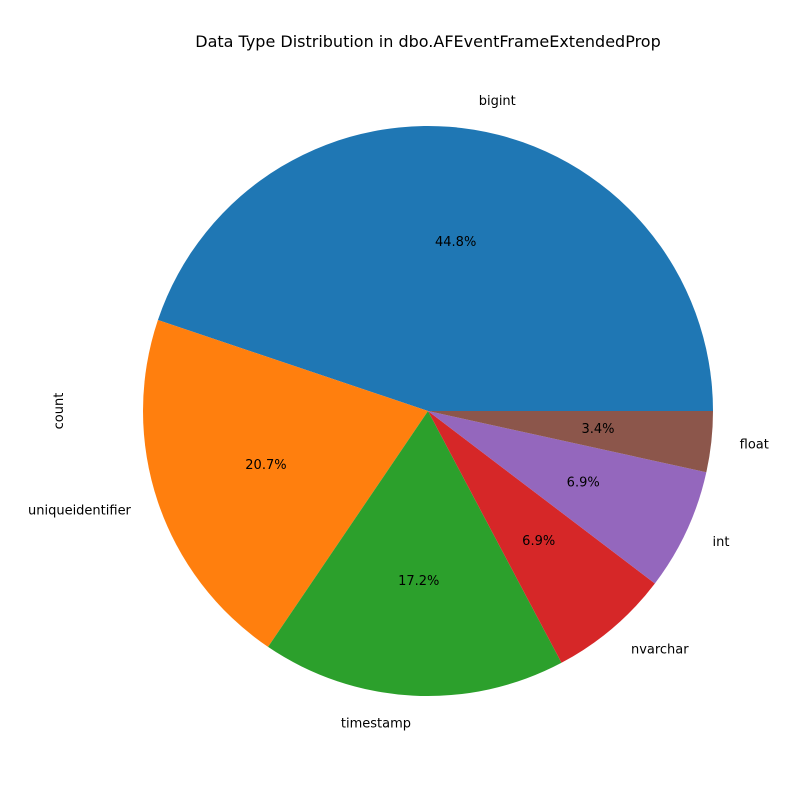 This screenshot has height=800, width=800. I want to click on pie-slice-int, so click(567, 497).